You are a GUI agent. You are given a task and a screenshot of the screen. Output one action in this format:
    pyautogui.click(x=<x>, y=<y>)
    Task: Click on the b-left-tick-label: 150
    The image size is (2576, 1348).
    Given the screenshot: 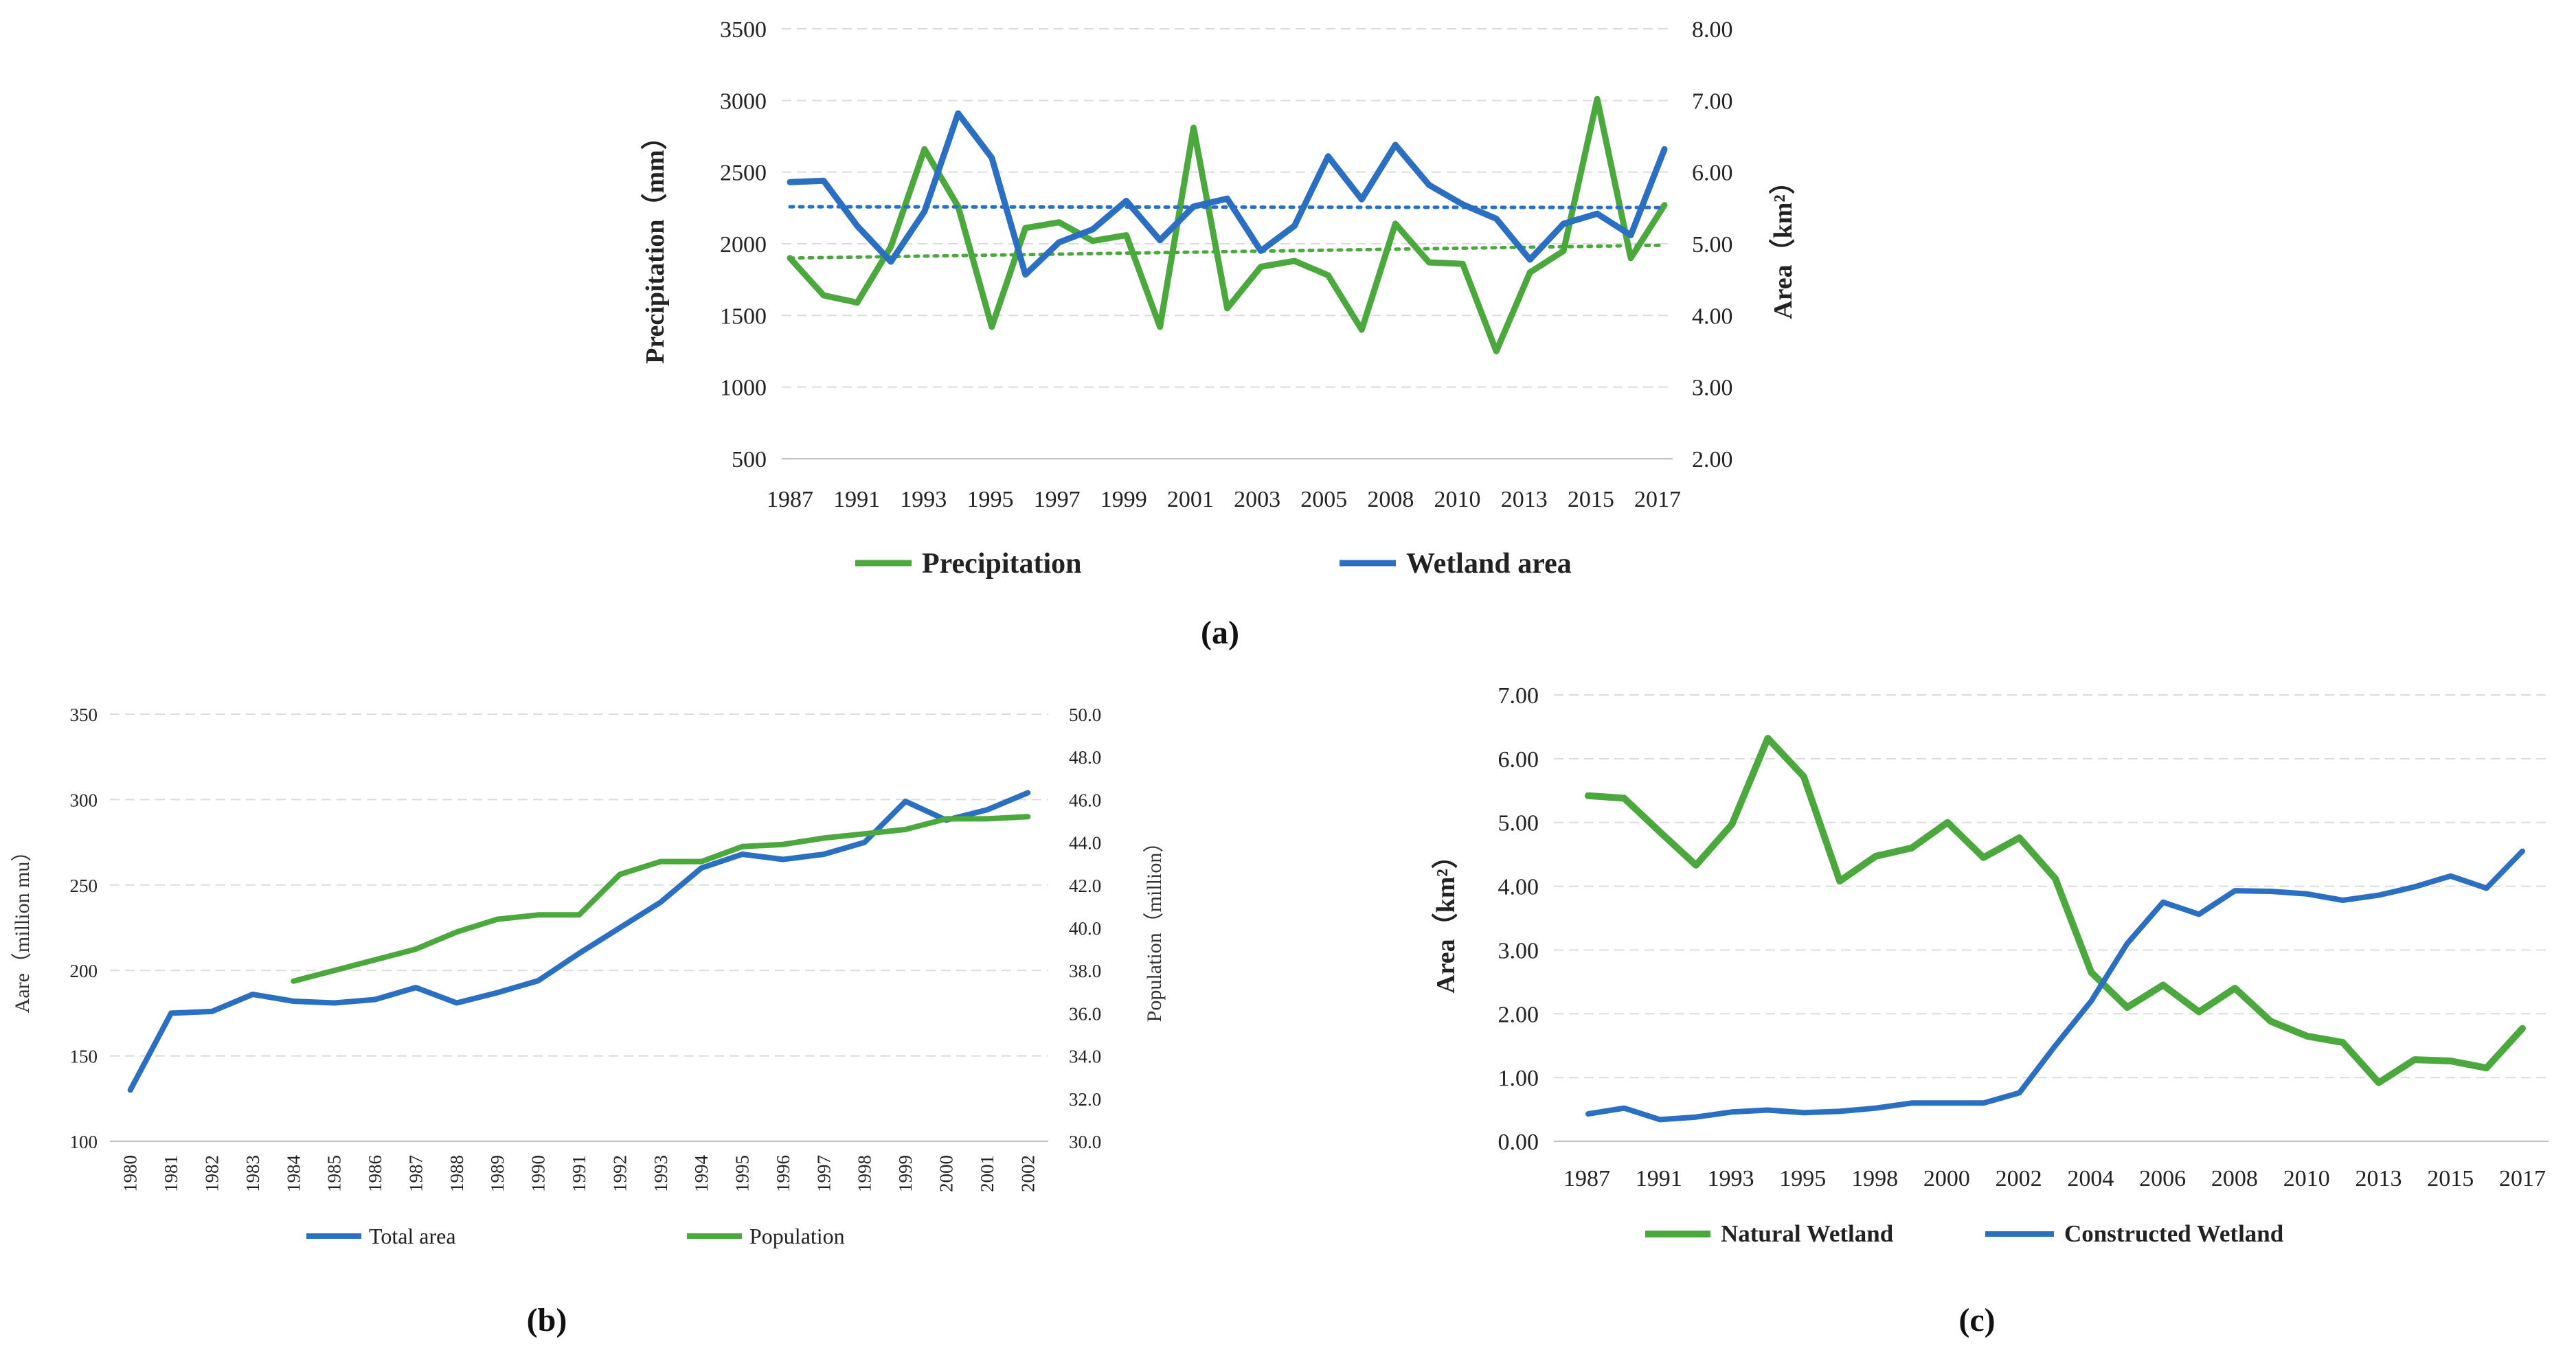 What is the action you would take?
    pyautogui.click(x=84, y=1057)
    